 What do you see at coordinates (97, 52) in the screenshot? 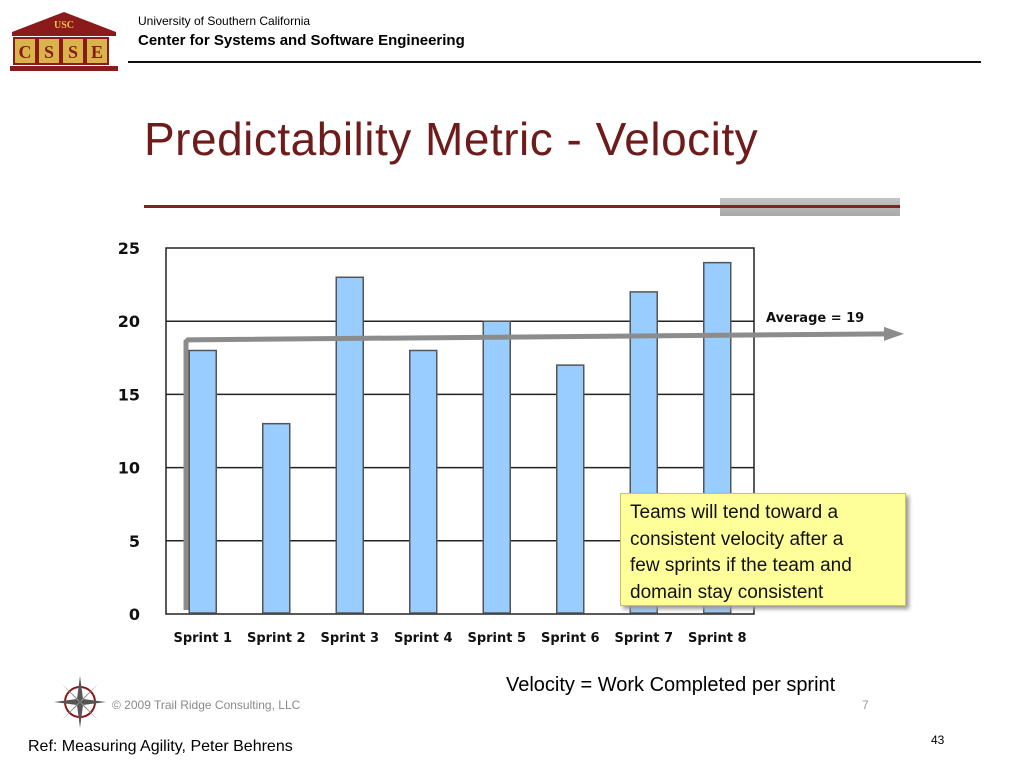
I see `svg-text: E` at bounding box center [97, 52].